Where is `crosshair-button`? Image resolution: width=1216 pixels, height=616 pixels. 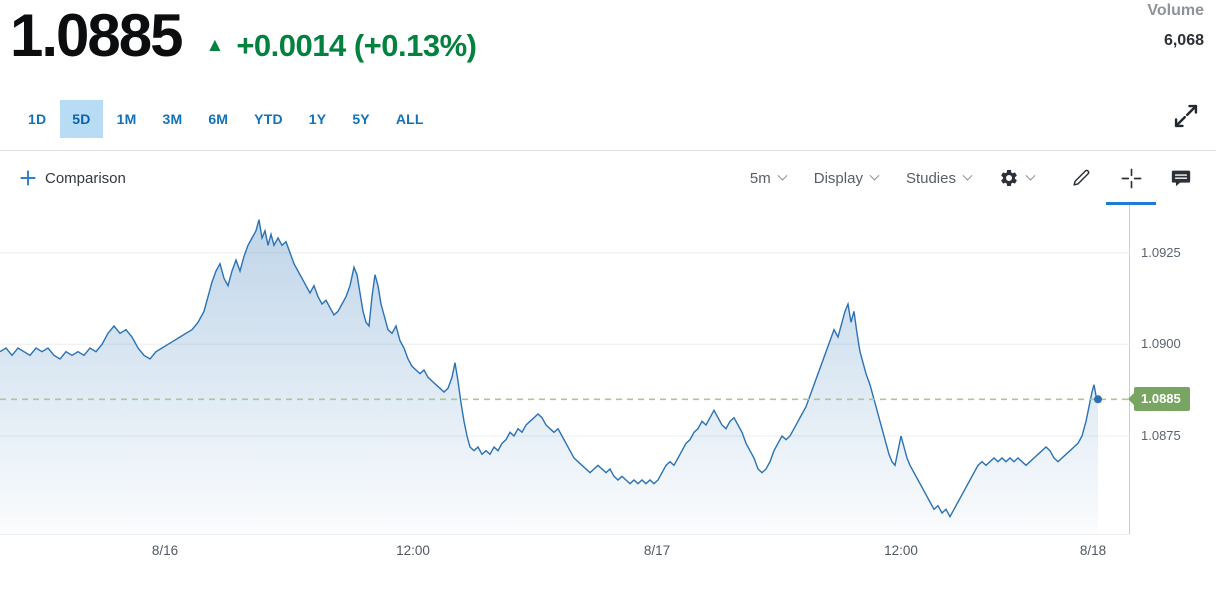 crosshair-button is located at coordinates (1131, 178).